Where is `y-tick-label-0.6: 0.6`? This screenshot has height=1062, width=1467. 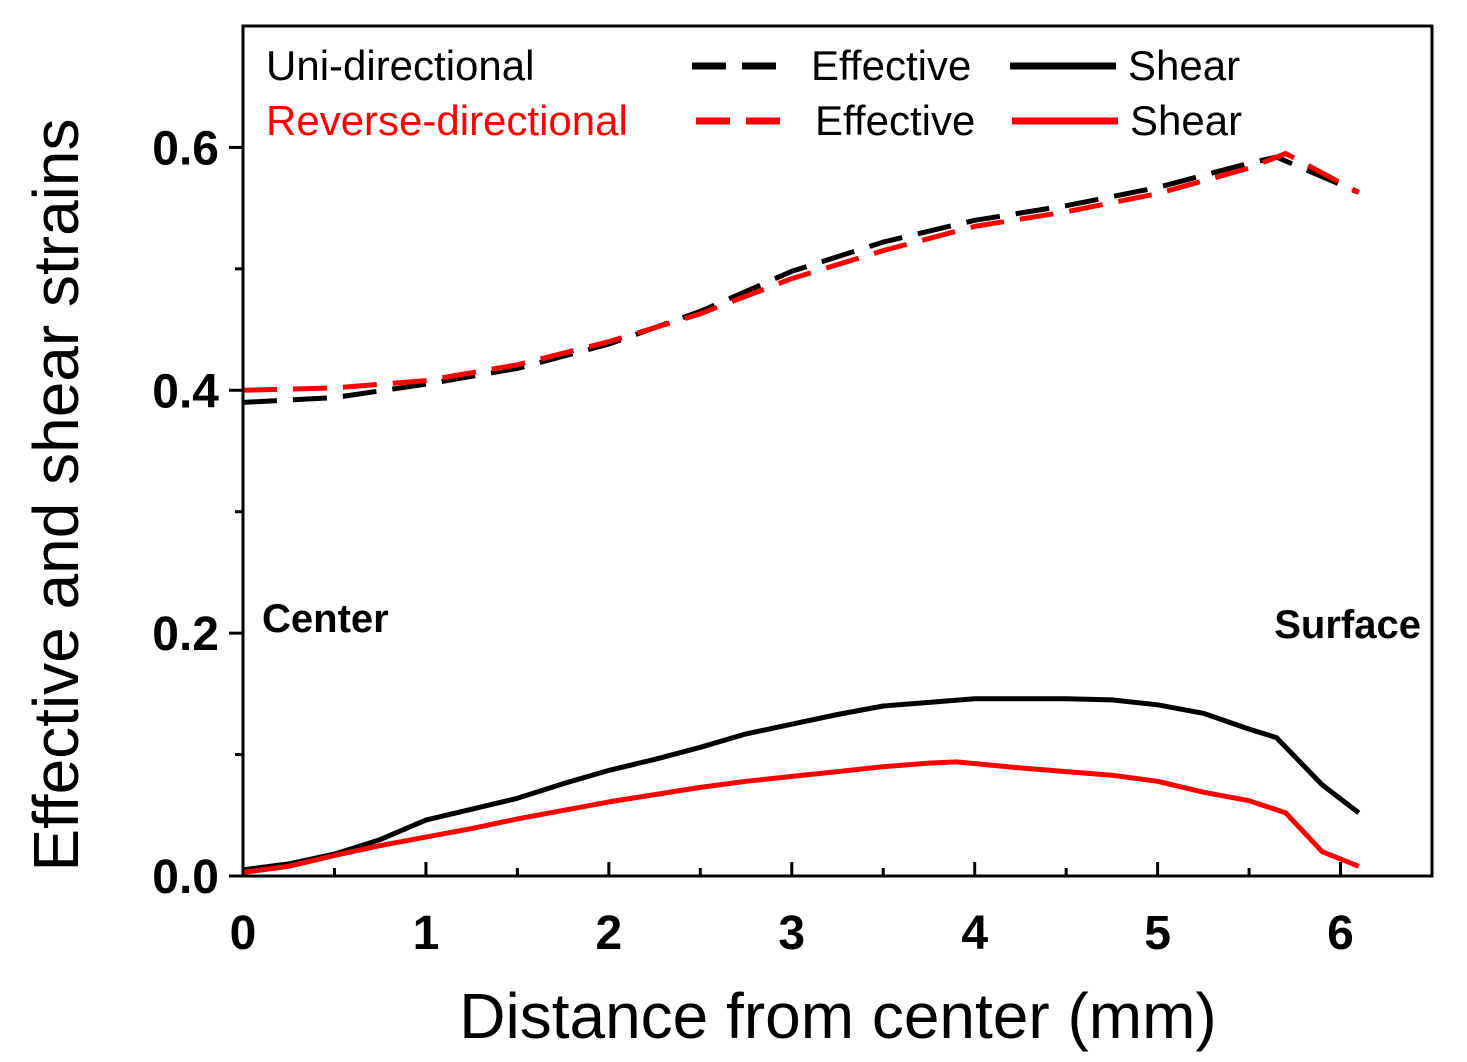 y-tick-label-0.6: 0.6 is located at coordinates (185, 148).